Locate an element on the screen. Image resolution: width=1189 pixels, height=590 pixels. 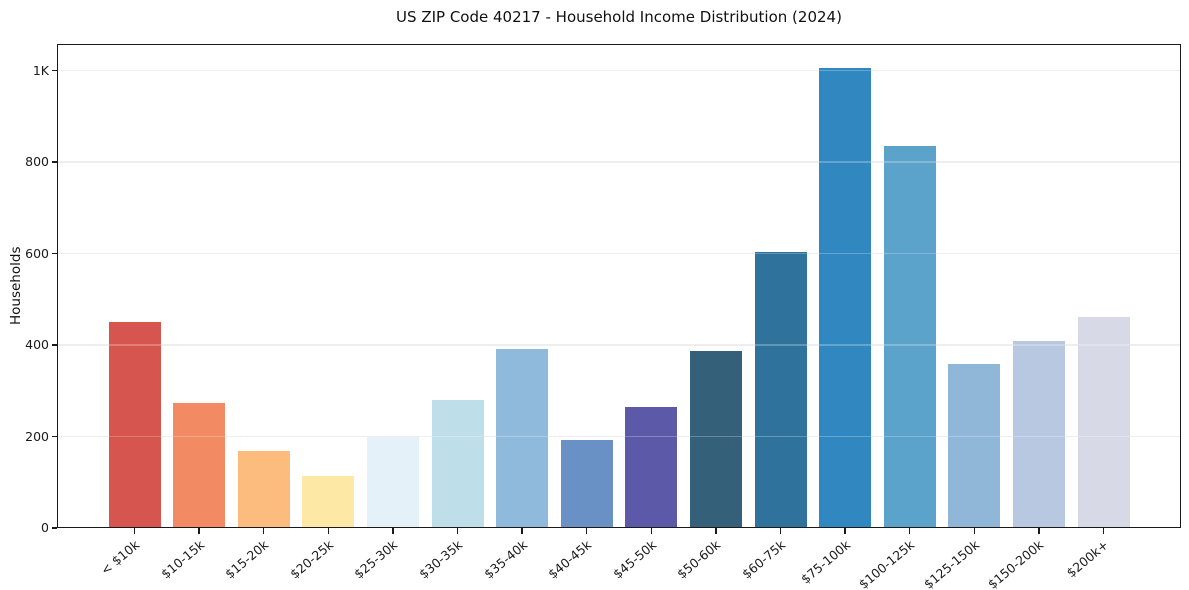
x-tick-label: $45-50k is located at coordinates (634, 559).